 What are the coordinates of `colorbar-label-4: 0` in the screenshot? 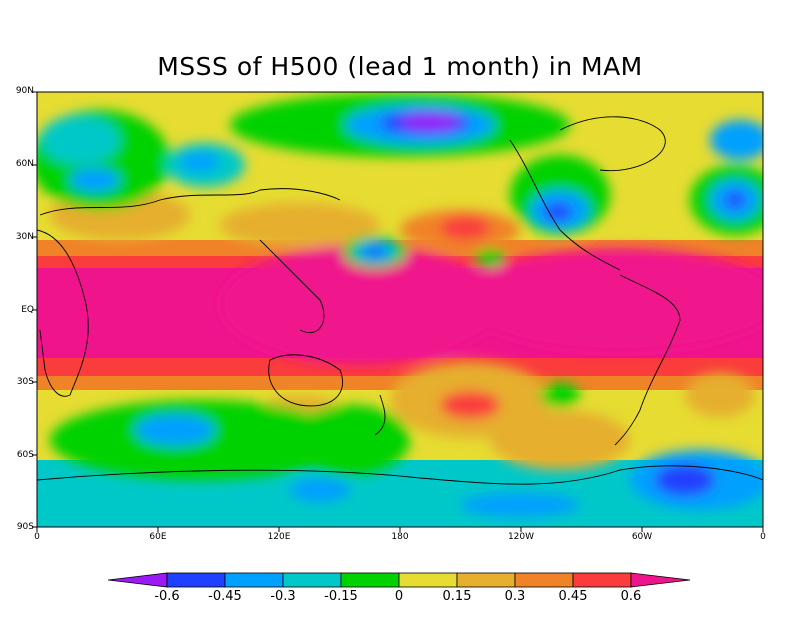 It's located at (399, 596).